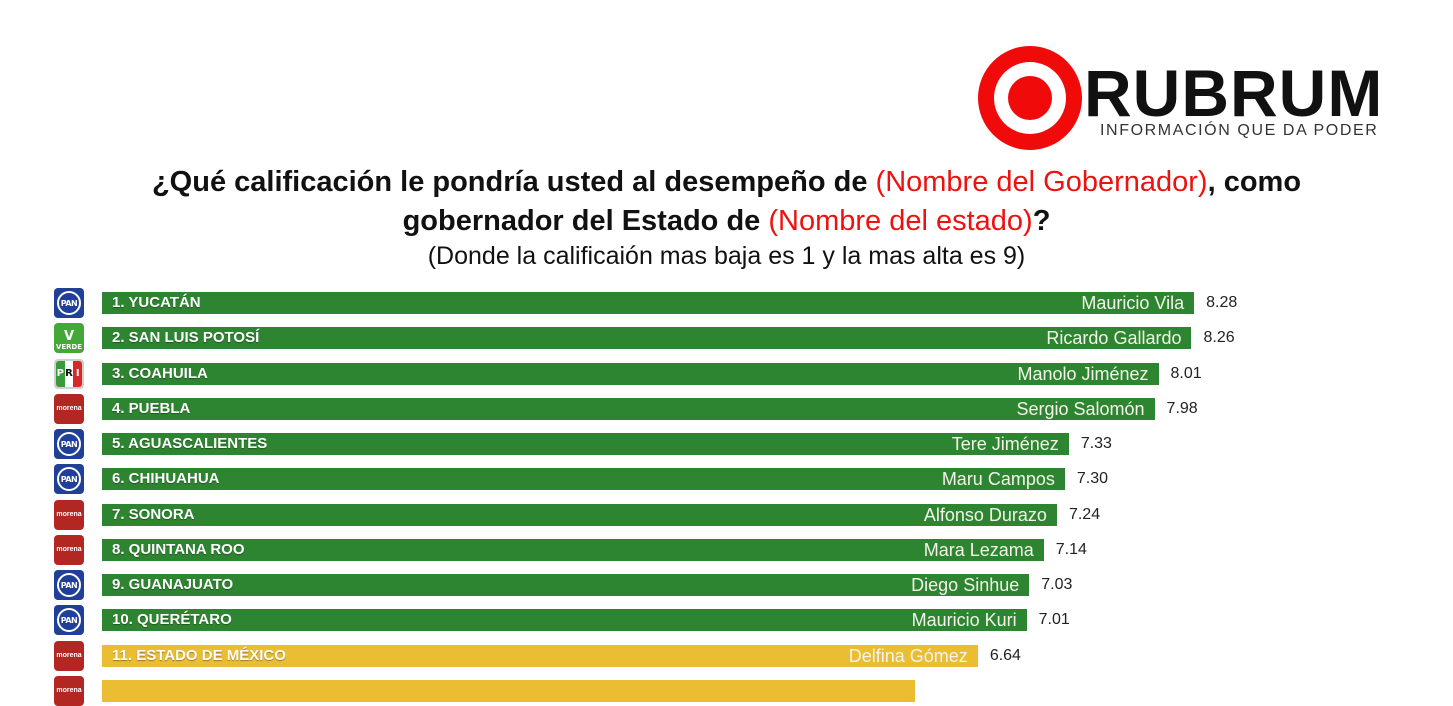 This screenshot has height=706, width=1453. I want to click on rubrum-logo: RUBRUM INFORMACIÓN QUE DA PODER, so click(1203, 98).